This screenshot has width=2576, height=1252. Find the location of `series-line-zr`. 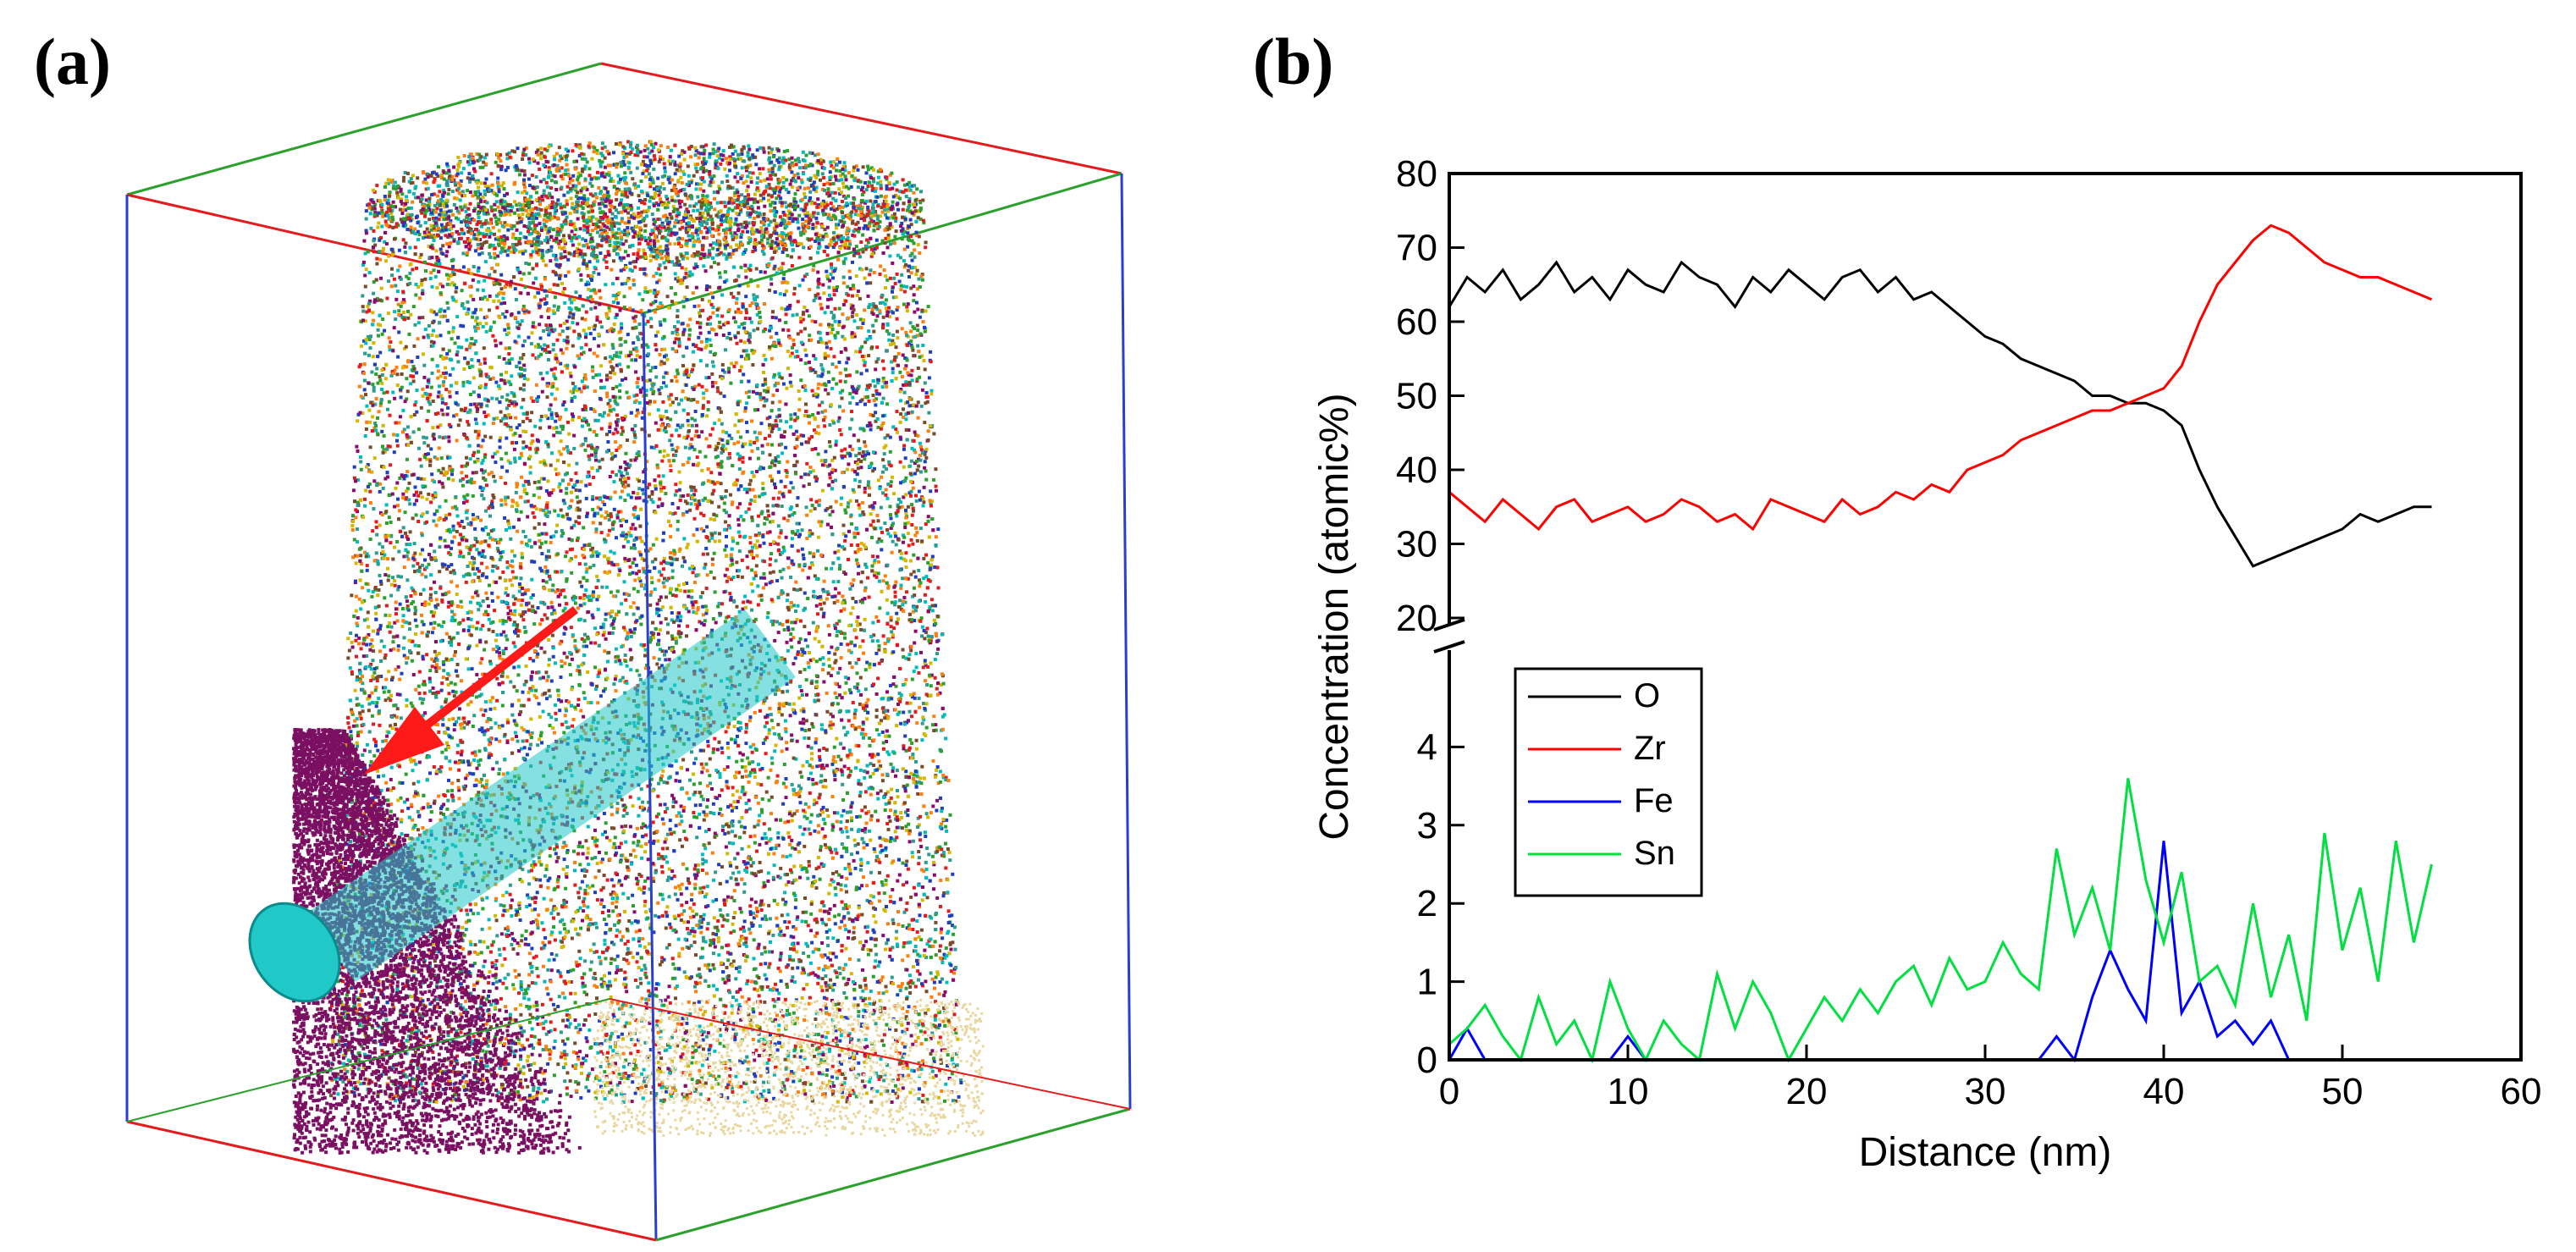

series-line-zr is located at coordinates (1941, 377).